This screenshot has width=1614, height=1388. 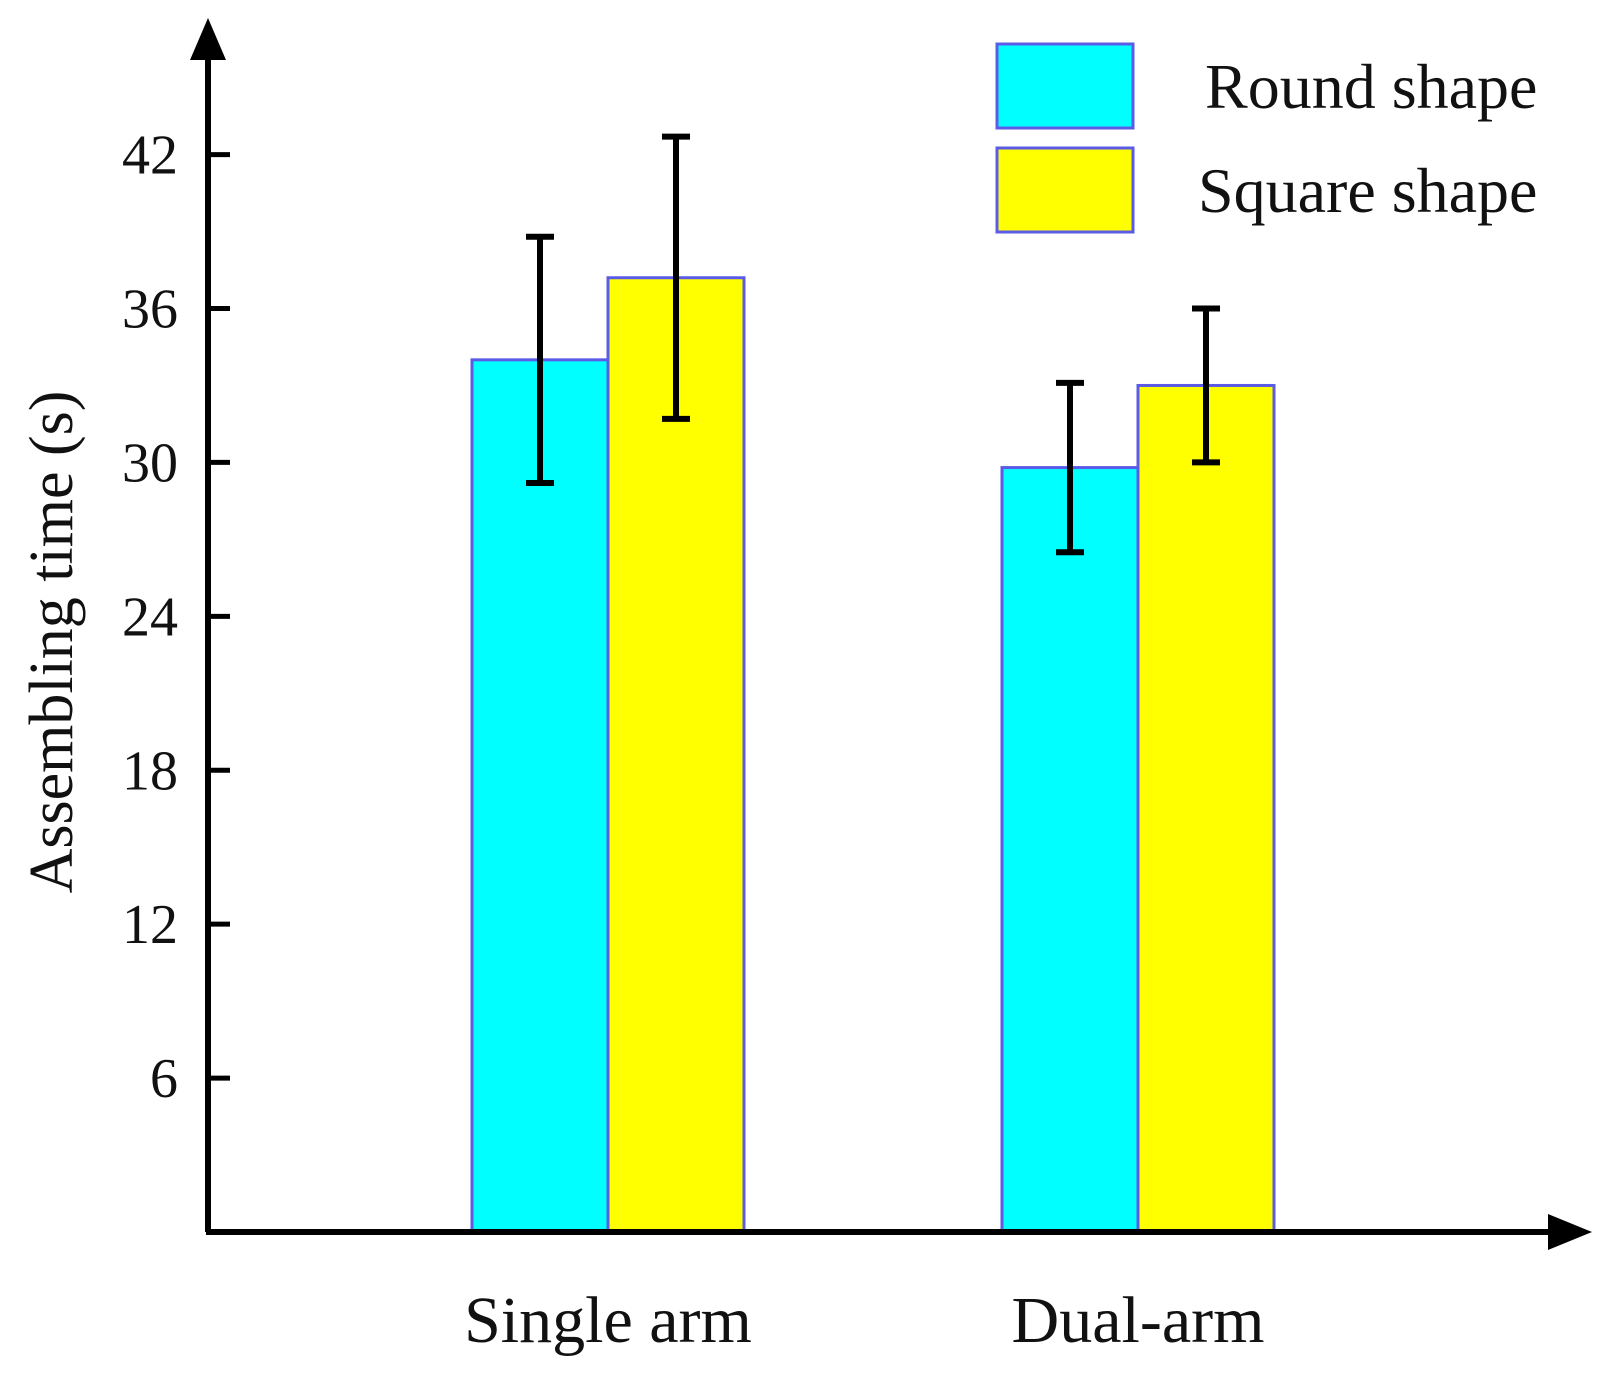 What do you see at coordinates (1138, 1320) in the screenshot?
I see `x-category-label: Dual-arm` at bounding box center [1138, 1320].